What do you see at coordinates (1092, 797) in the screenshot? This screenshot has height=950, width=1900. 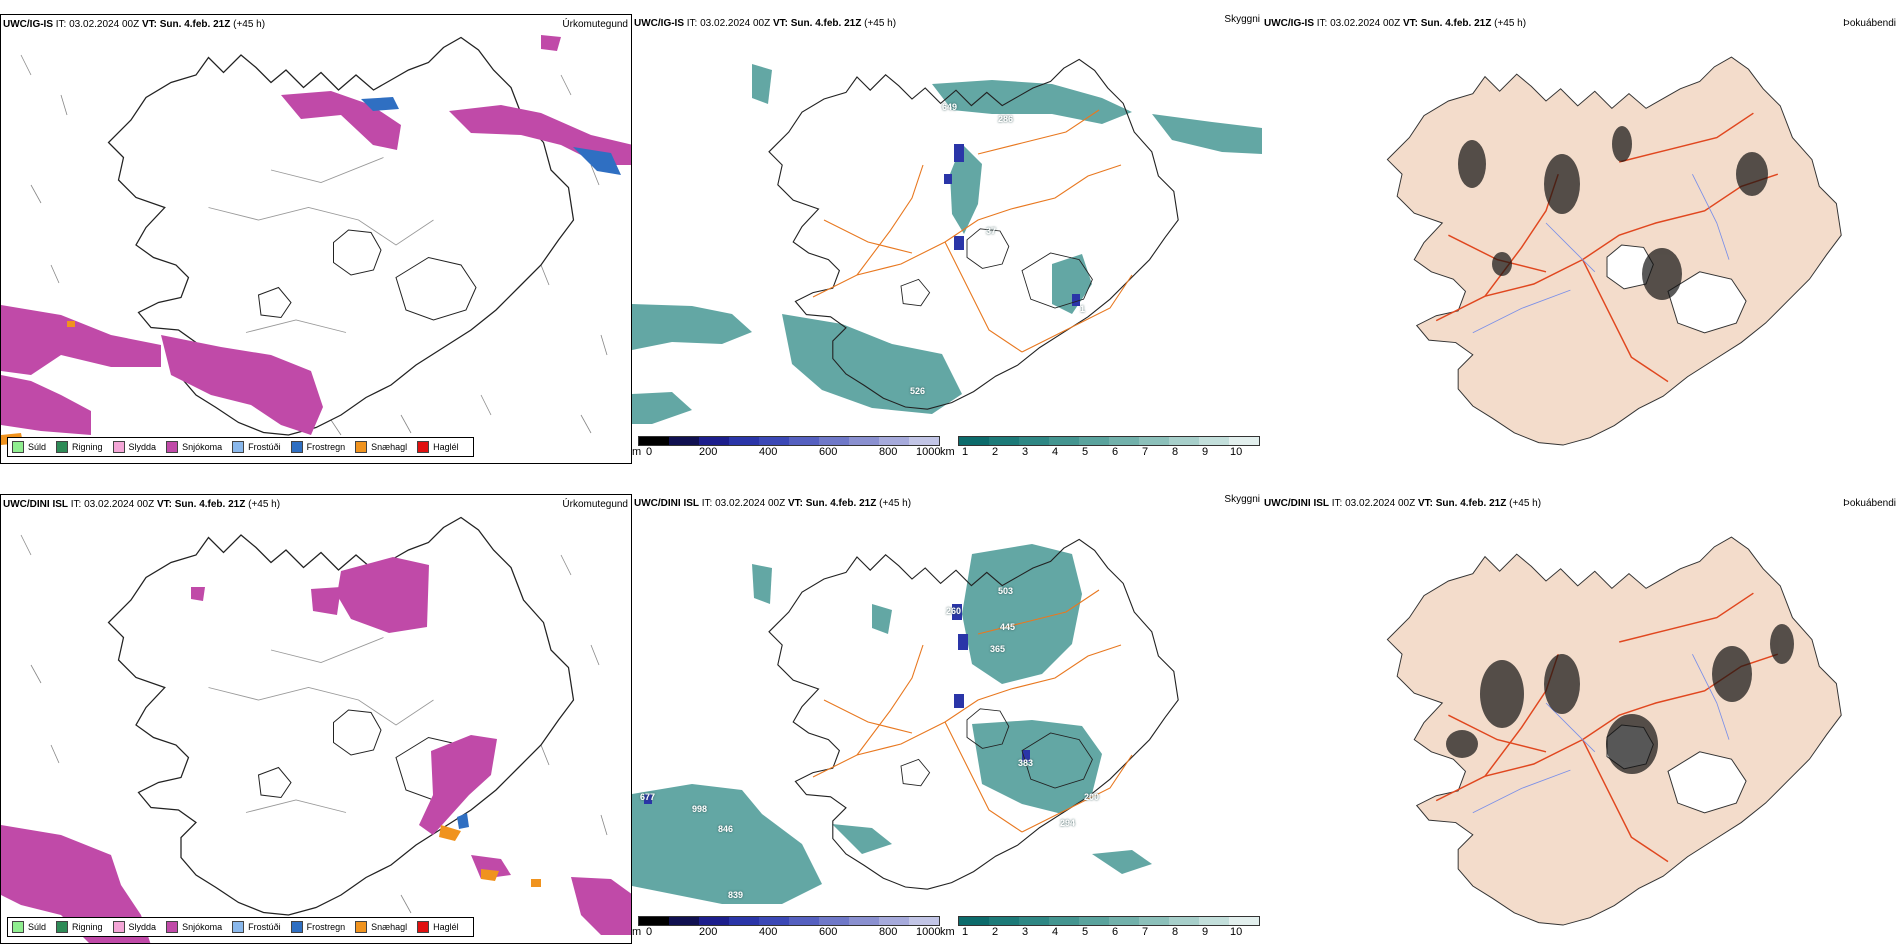 I see `cloud-base-label: 200` at bounding box center [1092, 797].